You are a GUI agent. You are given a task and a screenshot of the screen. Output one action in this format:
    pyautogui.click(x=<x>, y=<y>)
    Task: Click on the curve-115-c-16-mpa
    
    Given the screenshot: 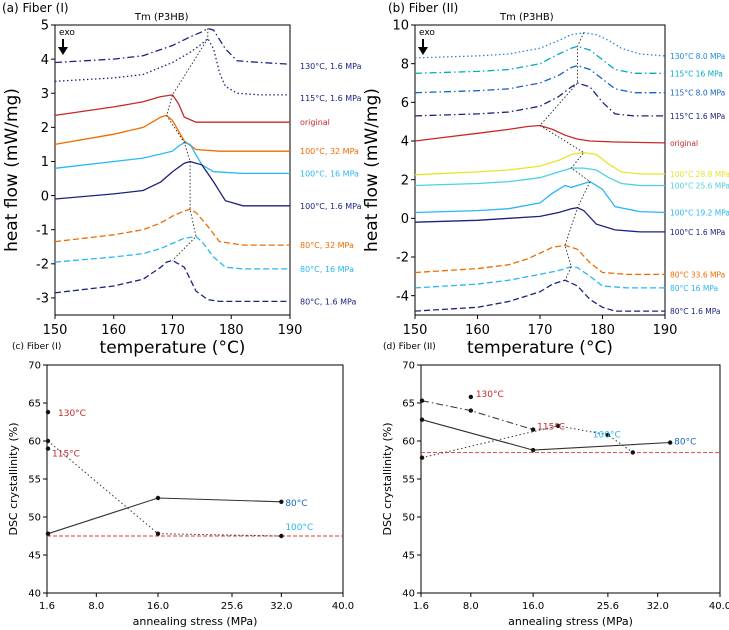 What is the action you would take?
    pyautogui.click(x=539, y=59)
    